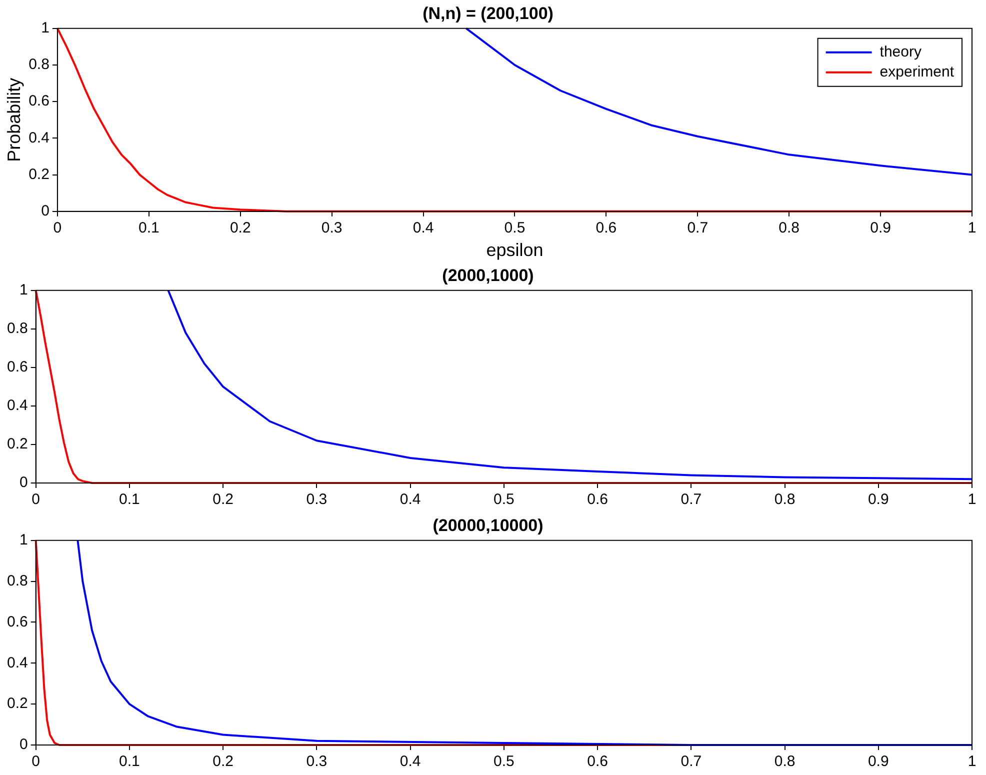 The width and height of the screenshot is (986, 775). Describe the element at coordinates (488, 525) in the screenshot. I see `chart-title: (20000,10000)` at that location.